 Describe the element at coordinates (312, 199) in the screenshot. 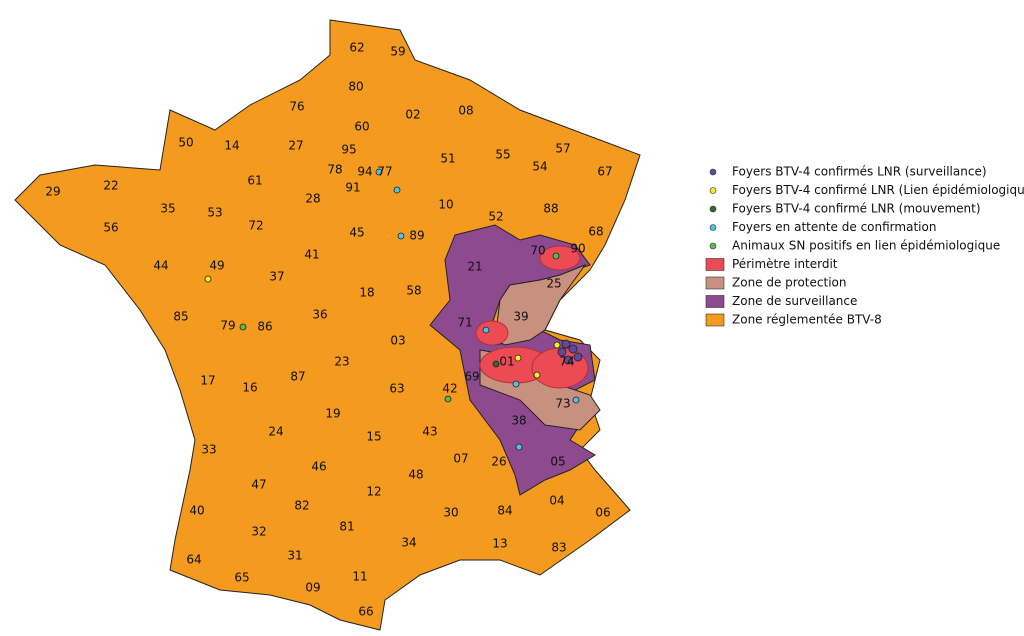

I see `department-code: 28` at that location.